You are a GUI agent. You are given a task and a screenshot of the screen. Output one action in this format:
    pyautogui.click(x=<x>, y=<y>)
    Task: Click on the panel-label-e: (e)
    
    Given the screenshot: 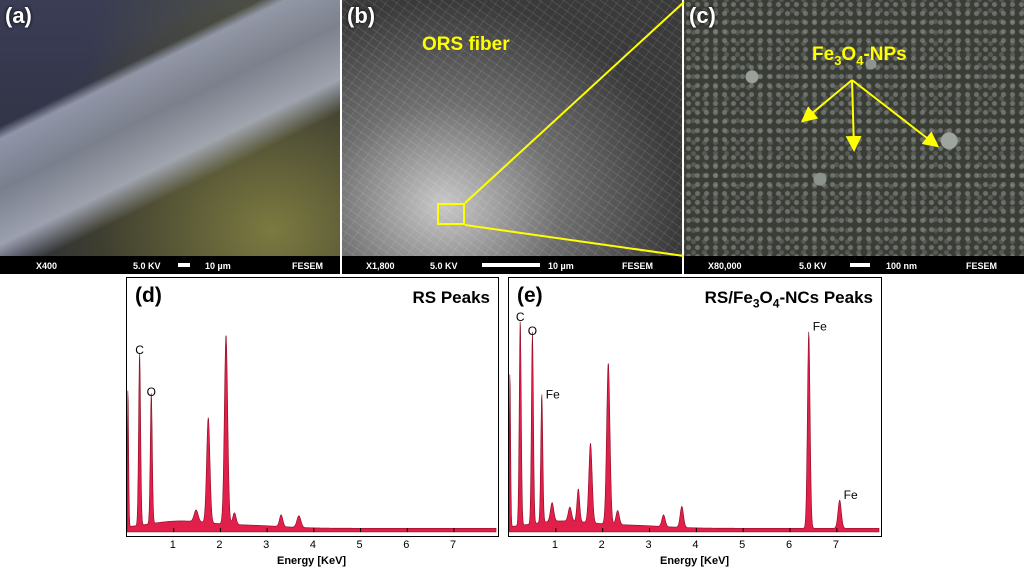 What is the action you would take?
    pyautogui.click(x=530, y=295)
    